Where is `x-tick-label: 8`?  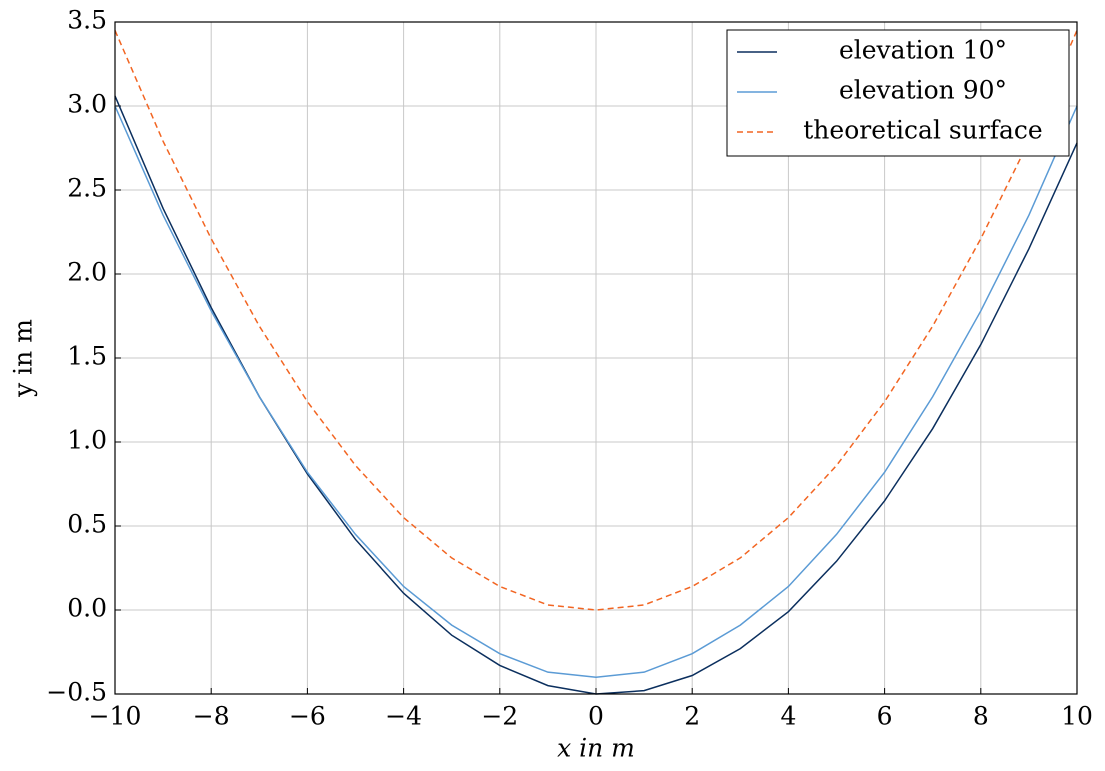 x-tick-label: 8 is located at coordinates (981, 716).